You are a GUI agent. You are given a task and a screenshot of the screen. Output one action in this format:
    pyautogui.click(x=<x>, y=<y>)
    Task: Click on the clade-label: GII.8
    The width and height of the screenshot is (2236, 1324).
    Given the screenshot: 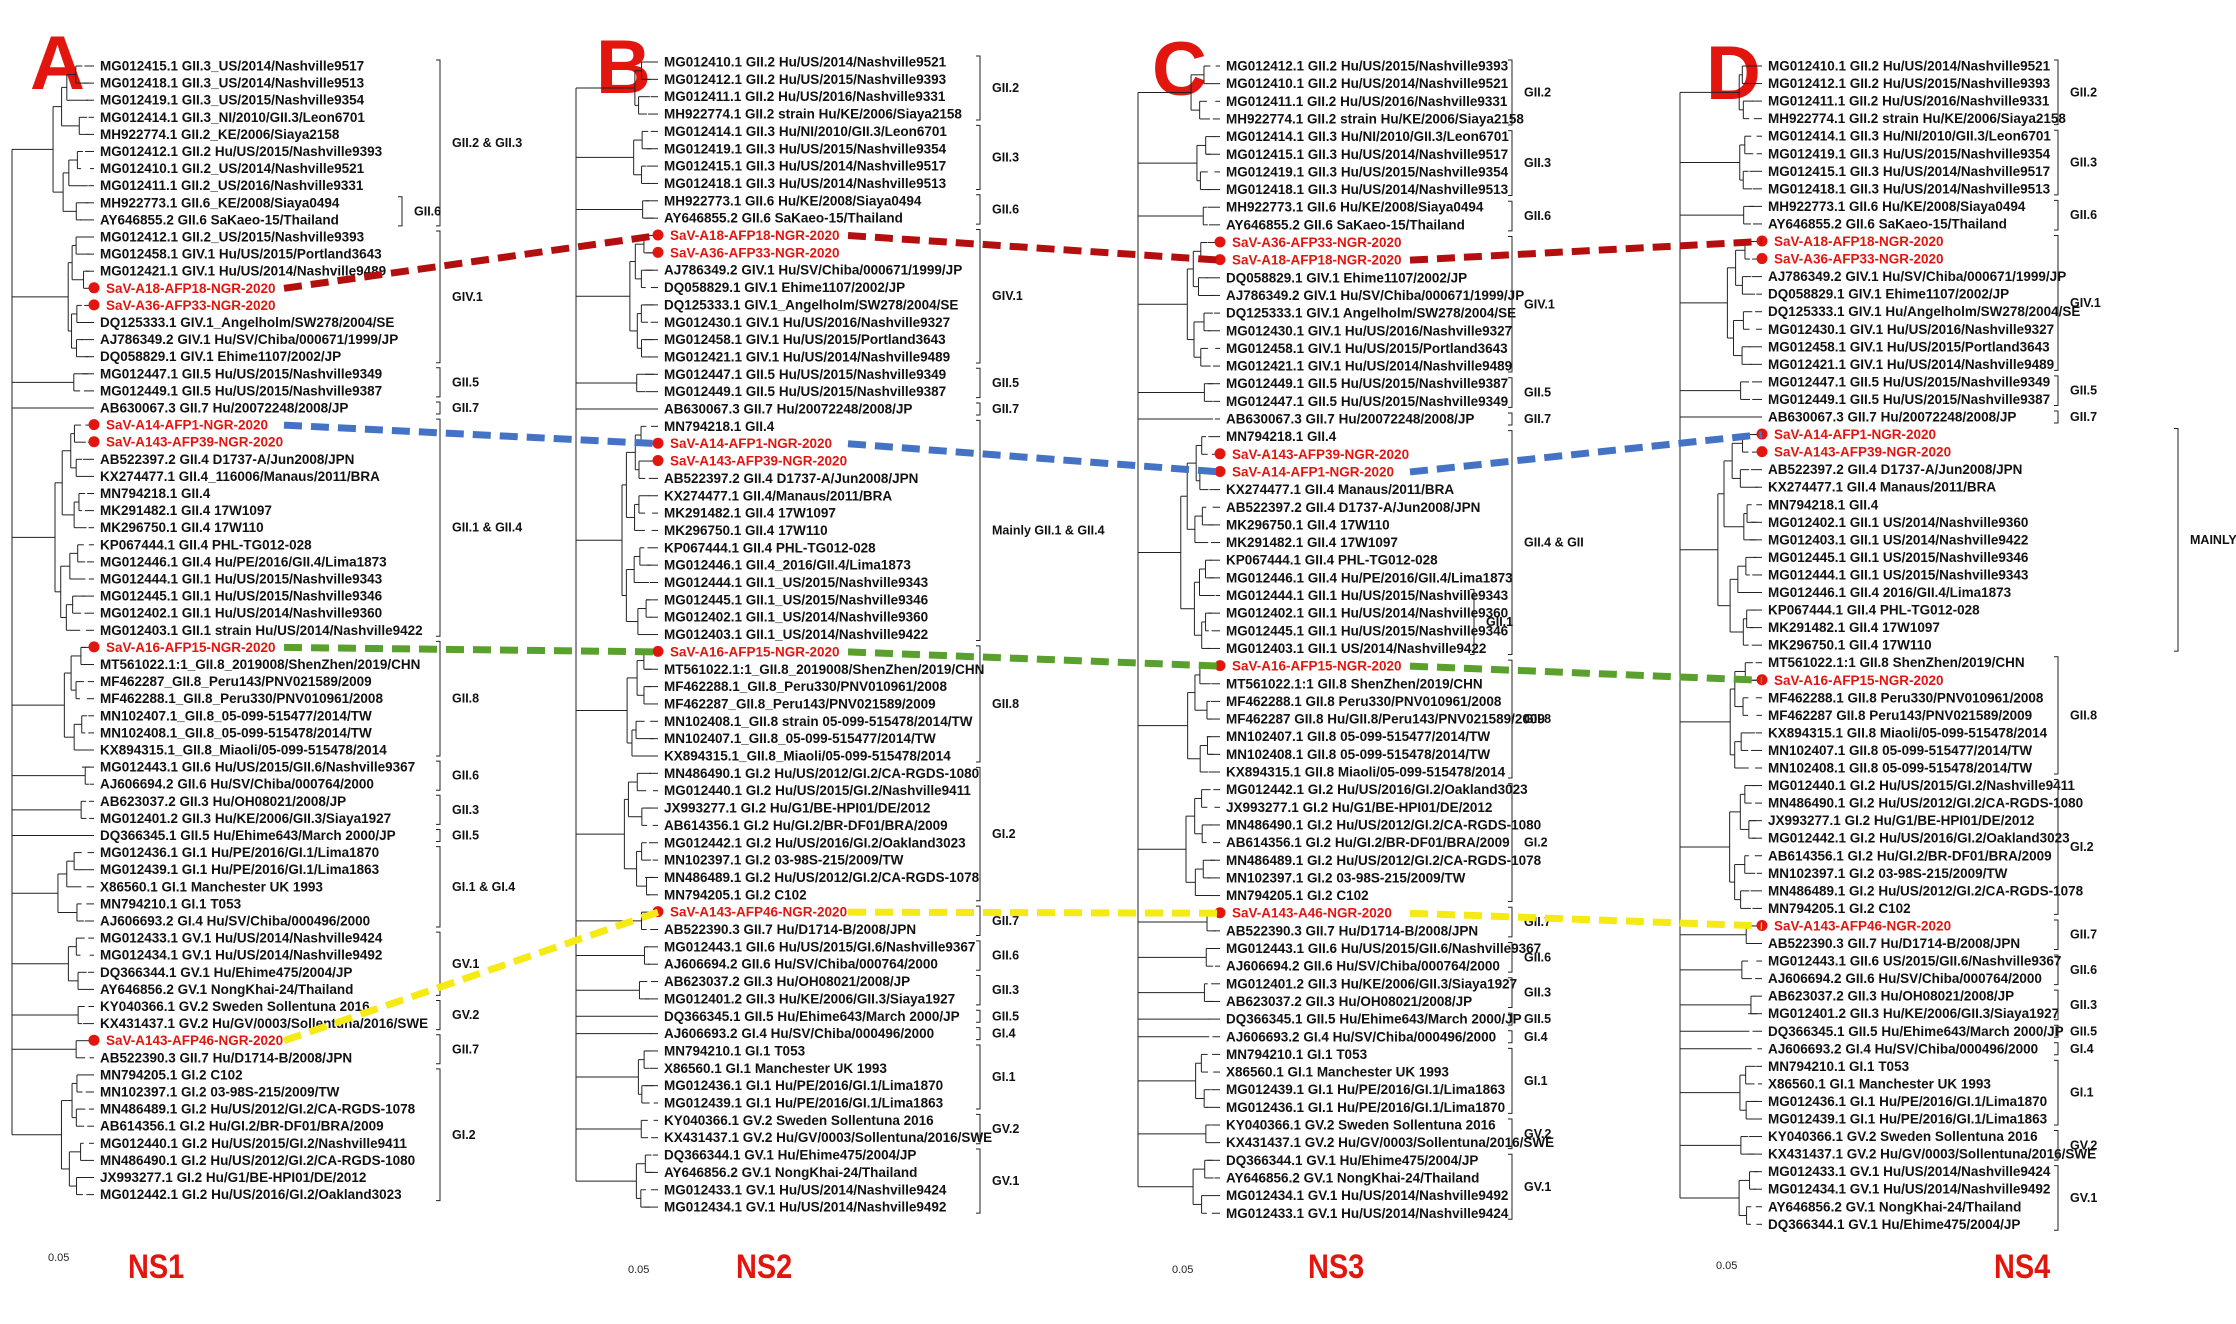 What is the action you would take?
    pyautogui.click(x=1537, y=719)
    